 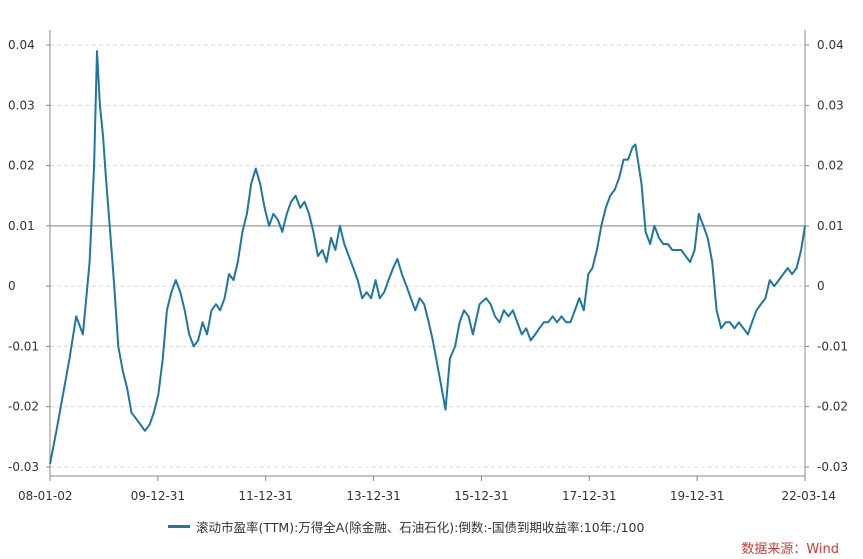 What do you see at coordinates (589, 496) in the screenshot?
I see `x-tick-label: 17-12-31` at bounding box center [589, 496].